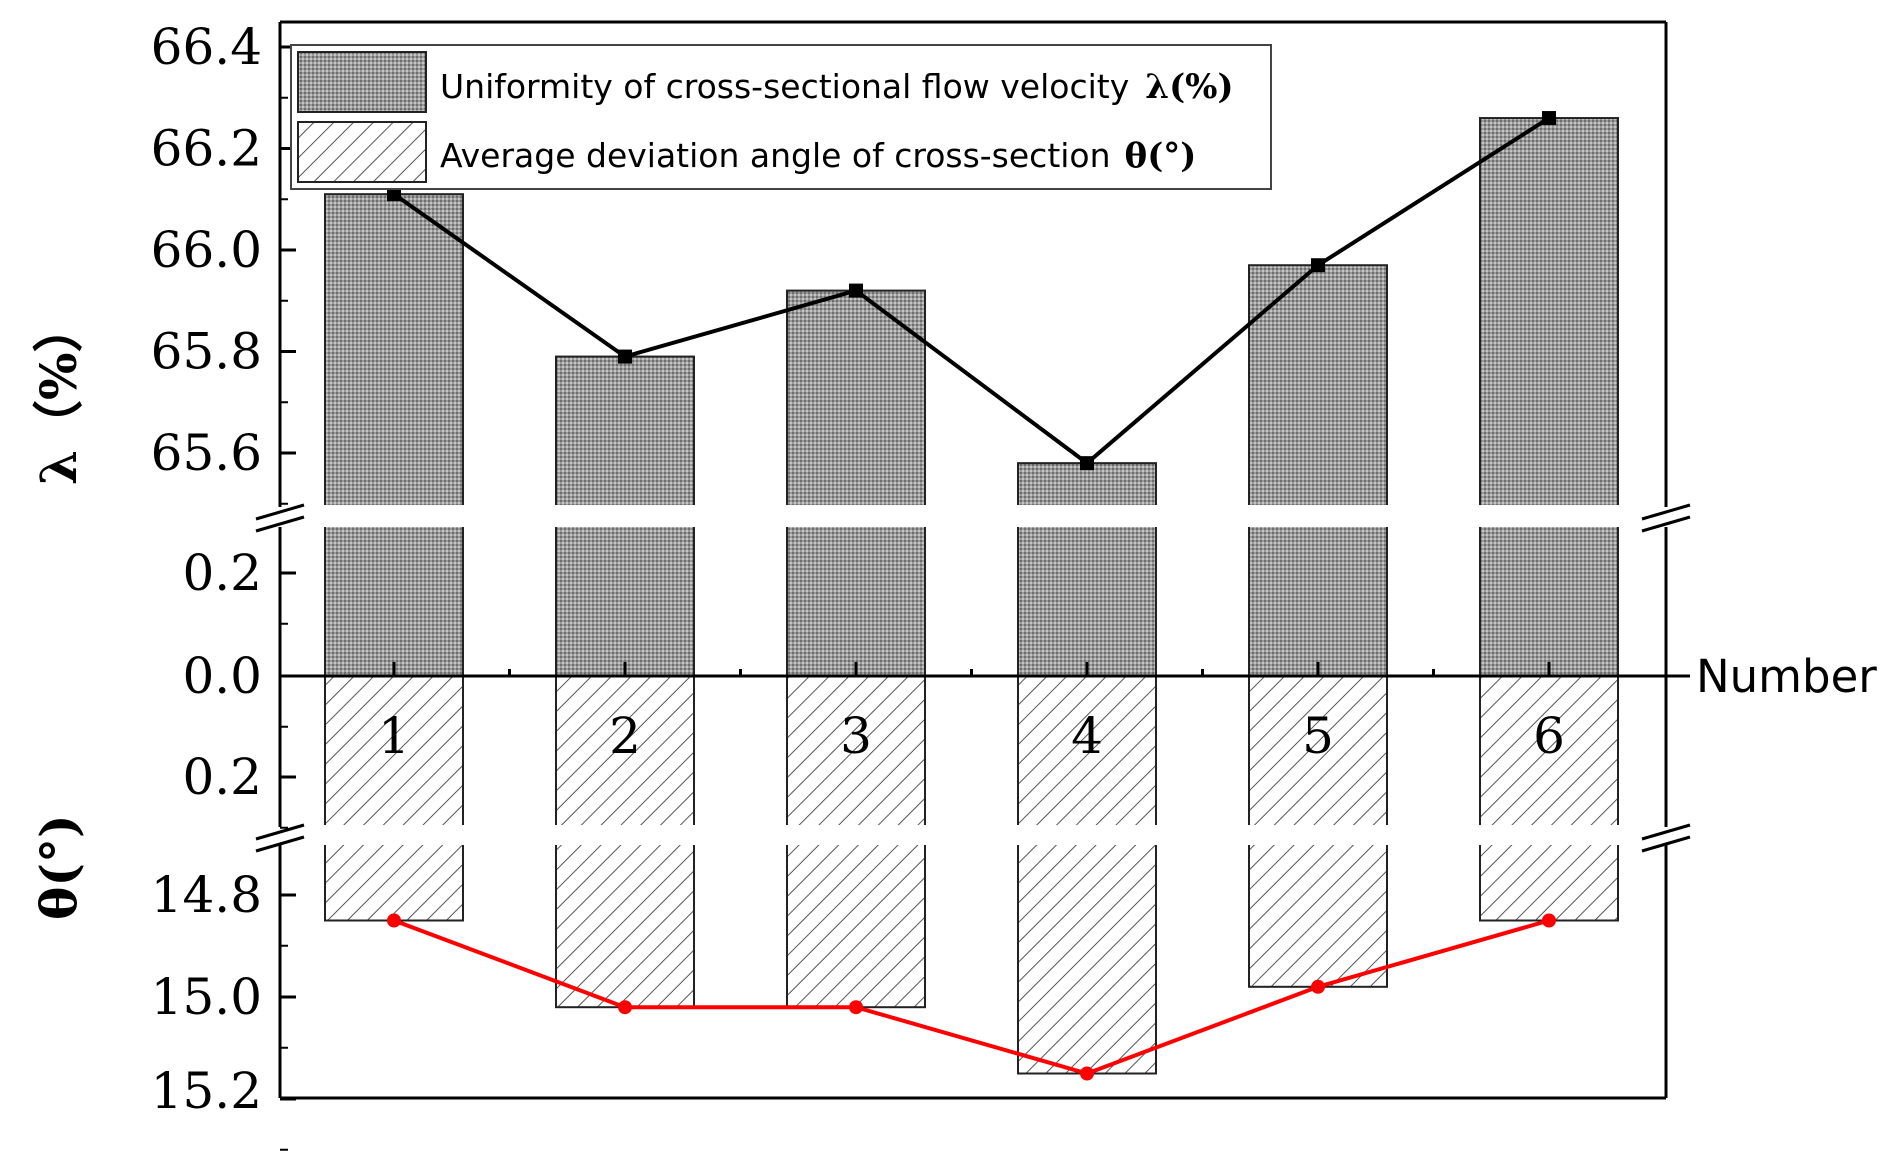  I want to click on theta-tick-3-label: 15.2, so click(206, 1091).